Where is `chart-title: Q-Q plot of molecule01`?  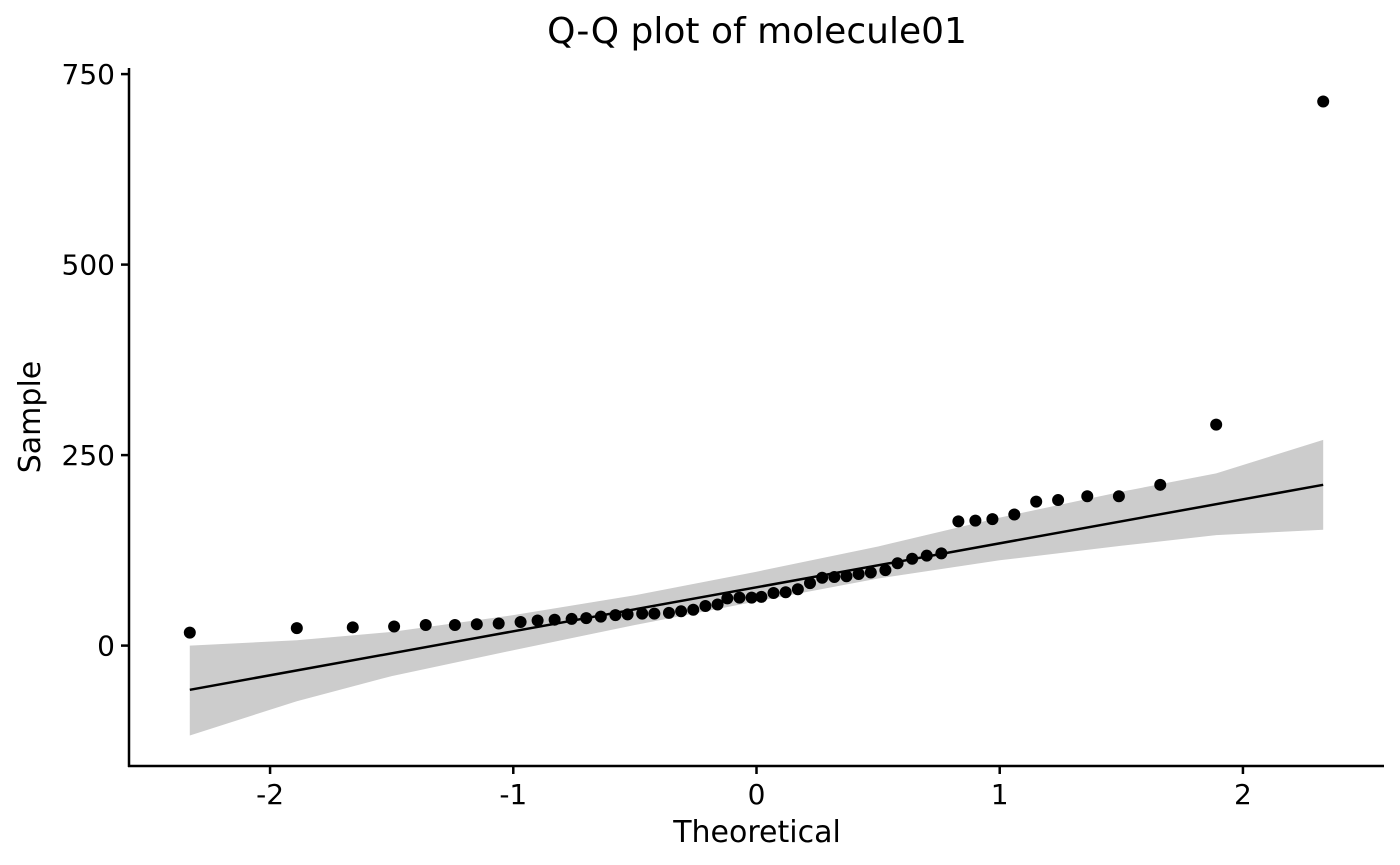
chart-title: Q-Q plot of molecule01 is located at coordinates (757, 31).